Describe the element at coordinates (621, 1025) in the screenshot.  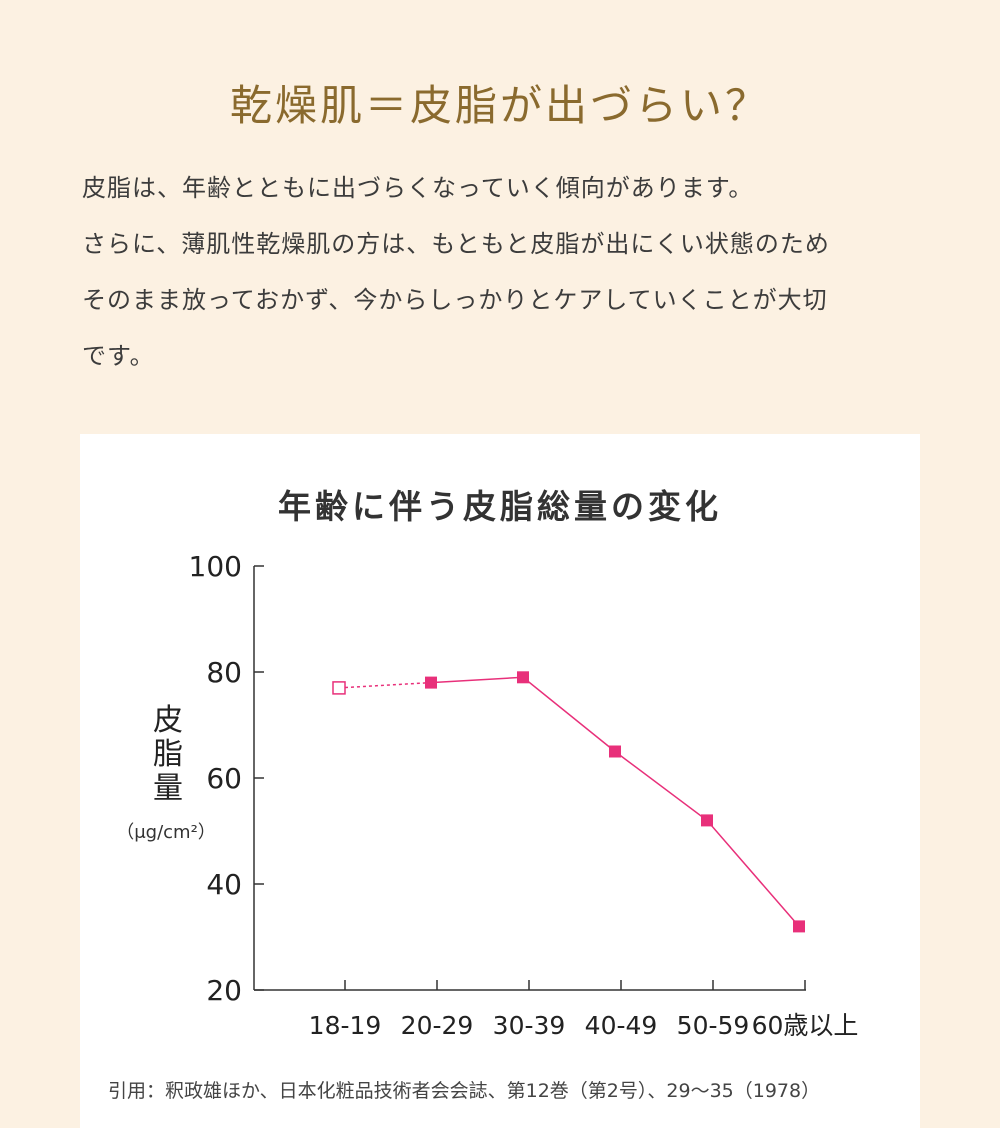
I see `x-tick-label: 40-49` at that location.